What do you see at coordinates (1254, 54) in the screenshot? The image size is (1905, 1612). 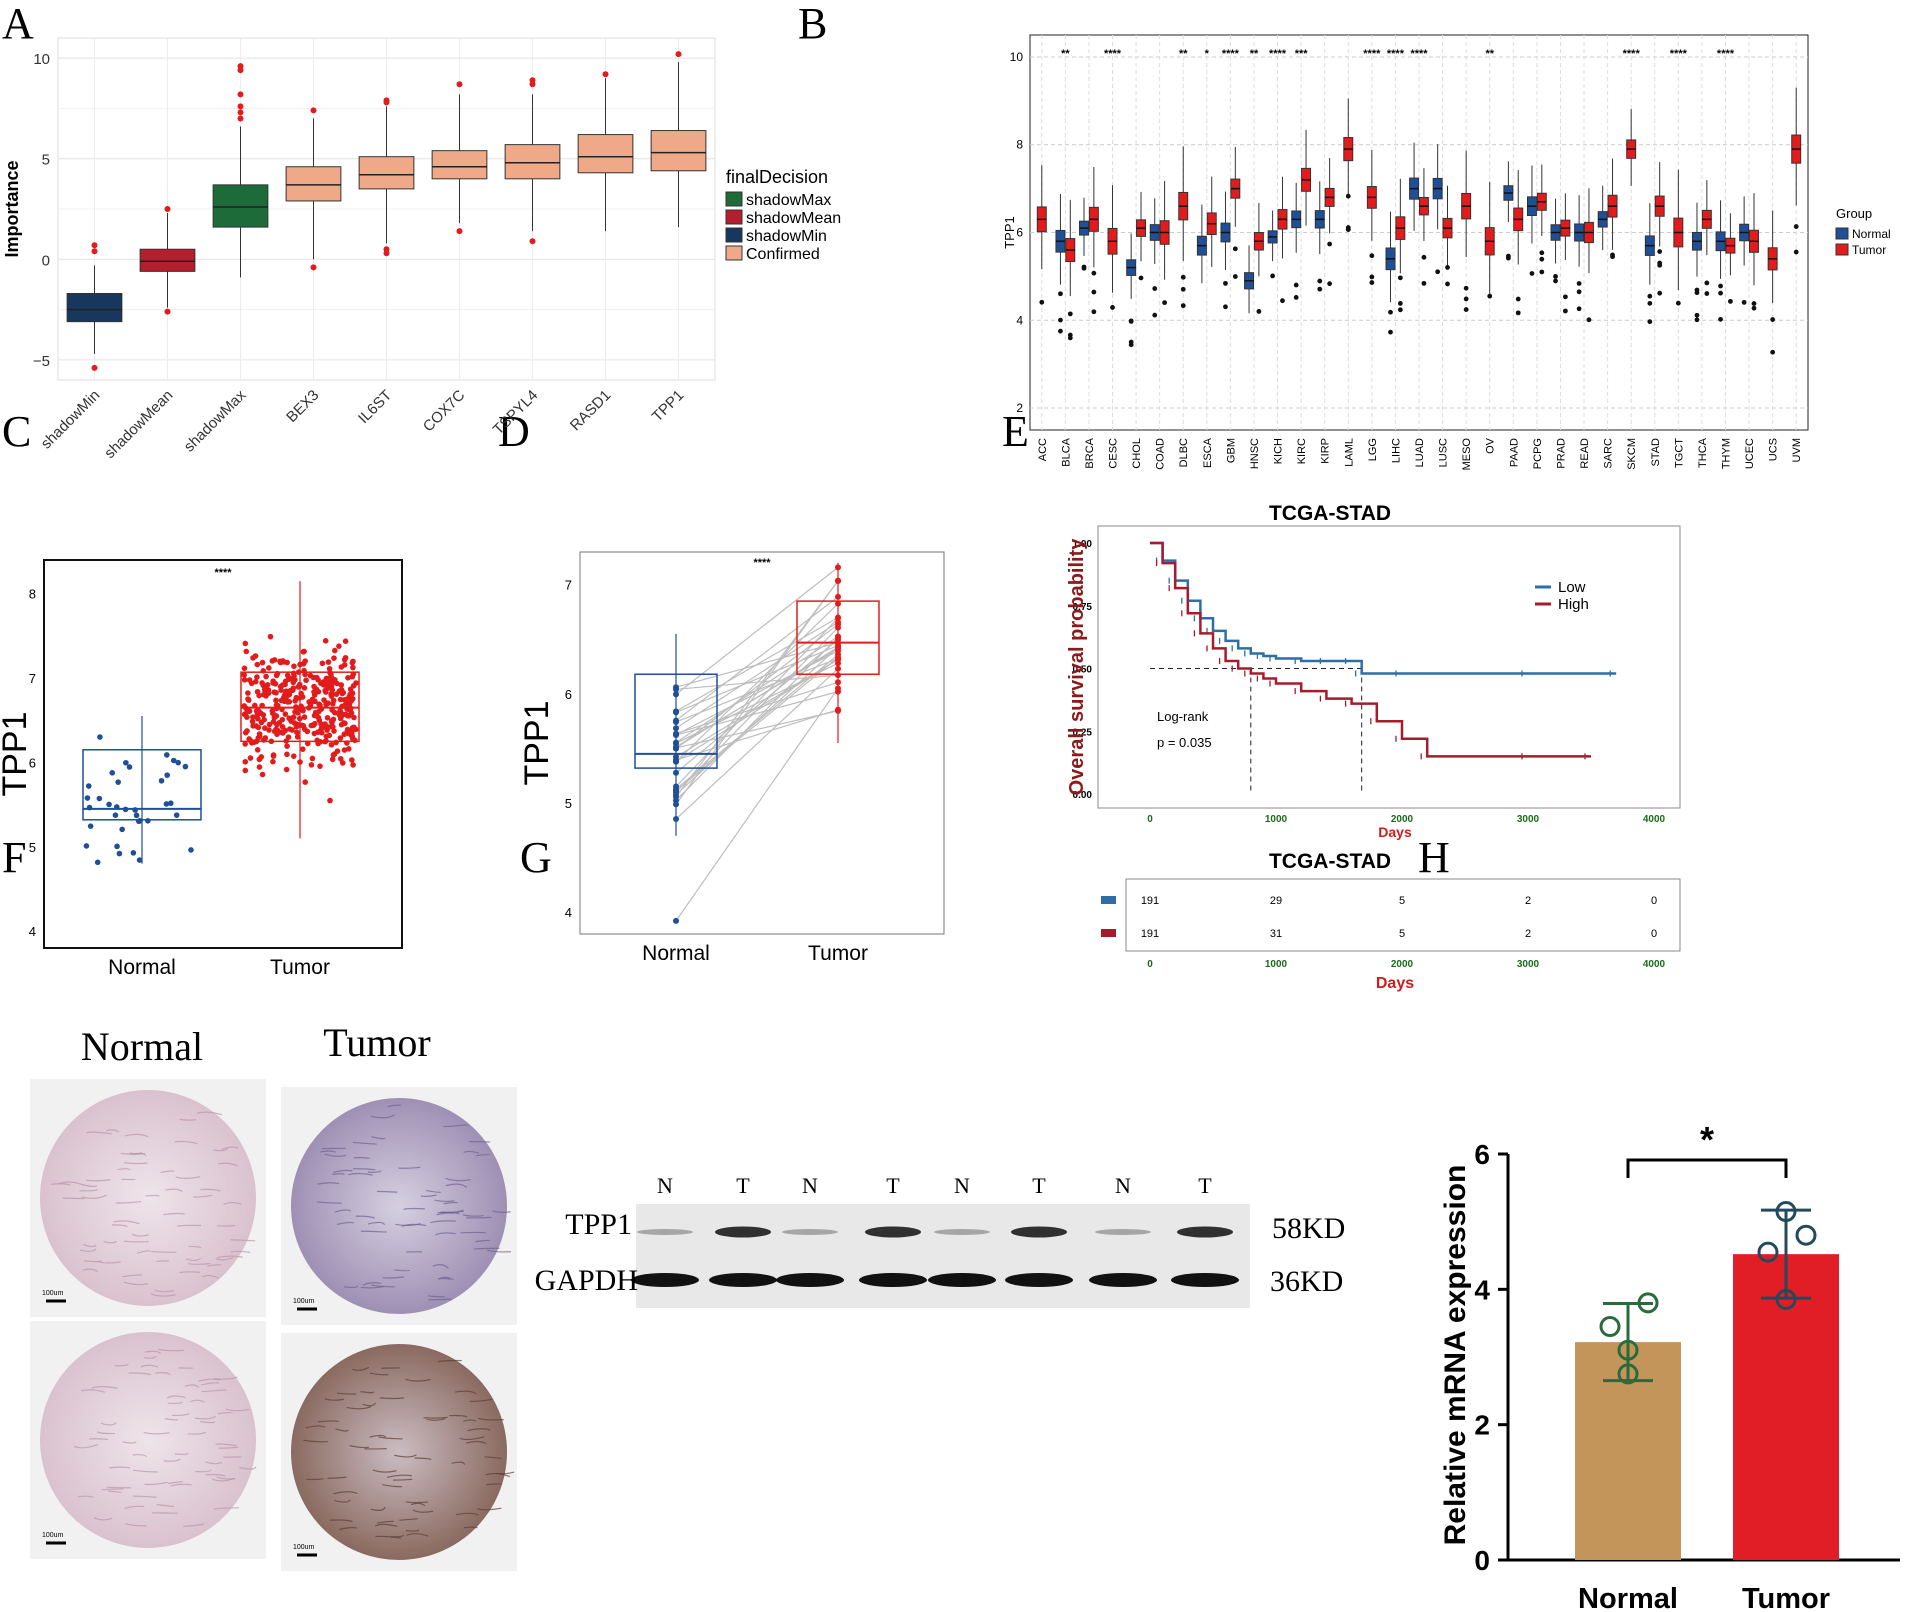 I see `significance-label: **` at bounding box center [1254, 54].